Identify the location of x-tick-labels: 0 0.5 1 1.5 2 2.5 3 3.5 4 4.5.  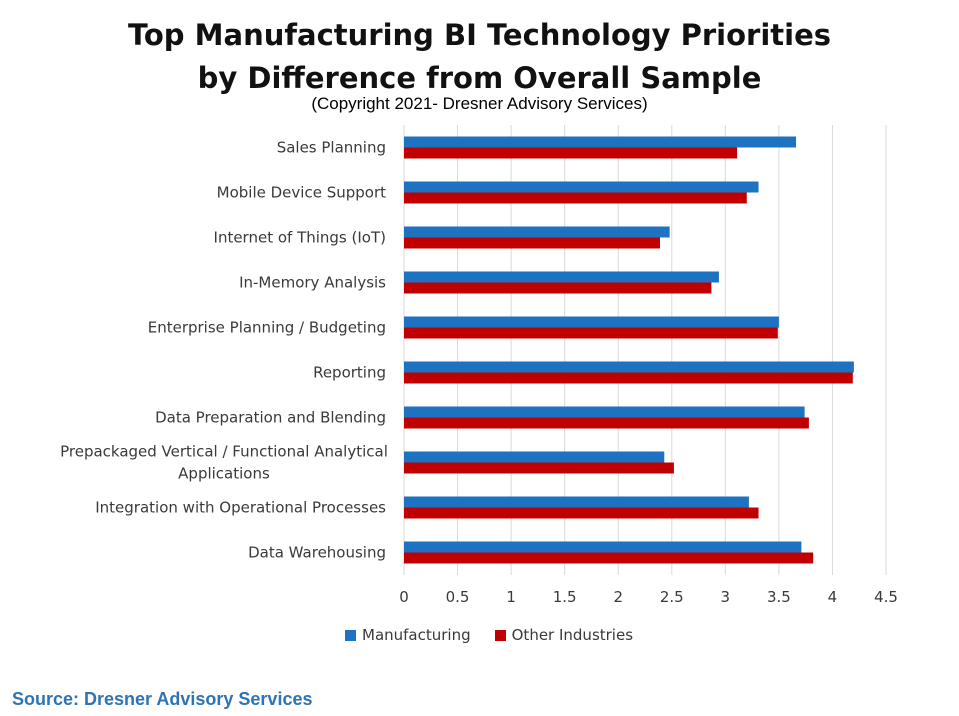
(648, 597).